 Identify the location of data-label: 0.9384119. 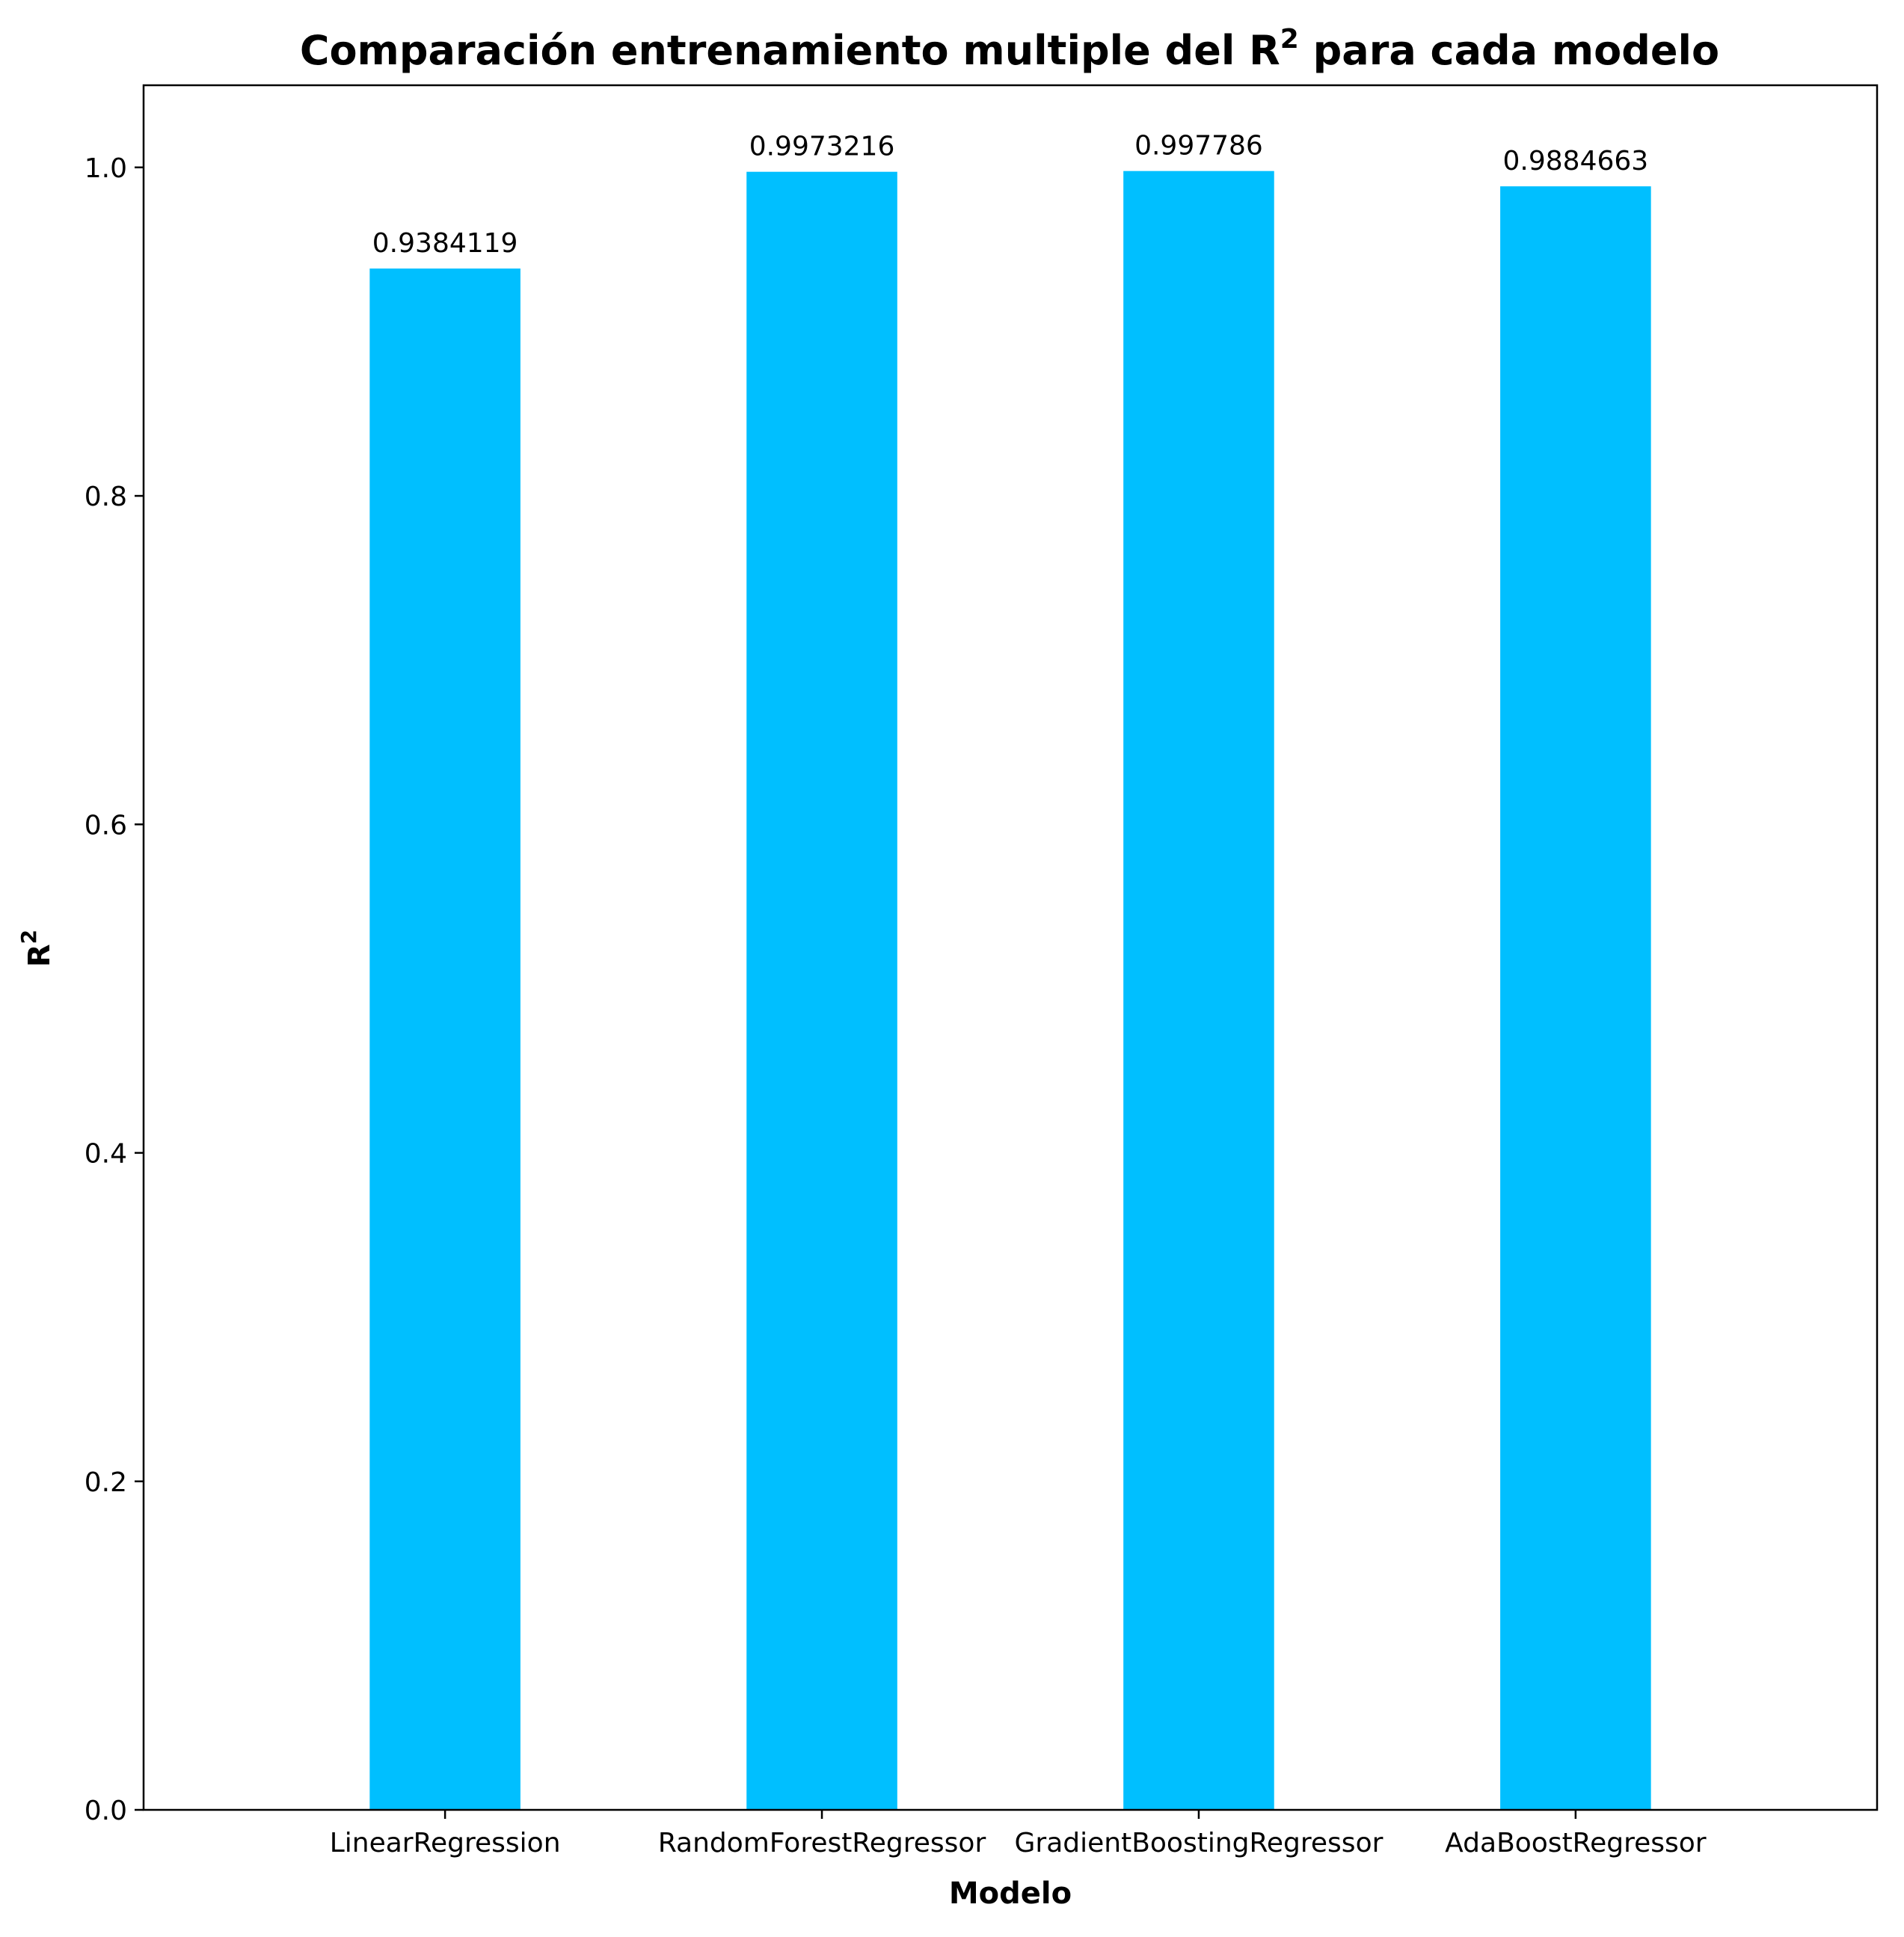
(445, 243).